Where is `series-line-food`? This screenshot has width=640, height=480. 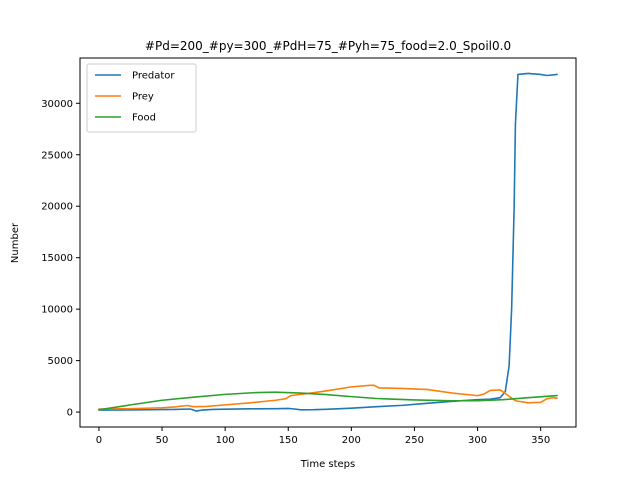 series-line-food is located at coordinates (328, 401).